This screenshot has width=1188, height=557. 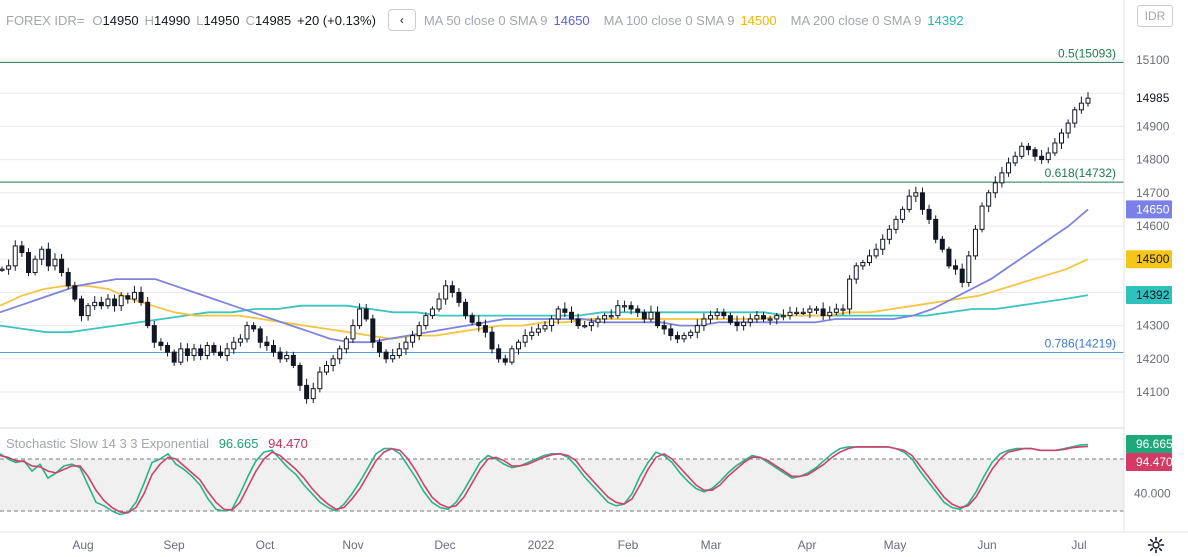 What do you see at coordinates (1087, 53) in the screenshot?
I see `fib-label-0.5: 0.5(15093)` at bounding box center [1087, 53].